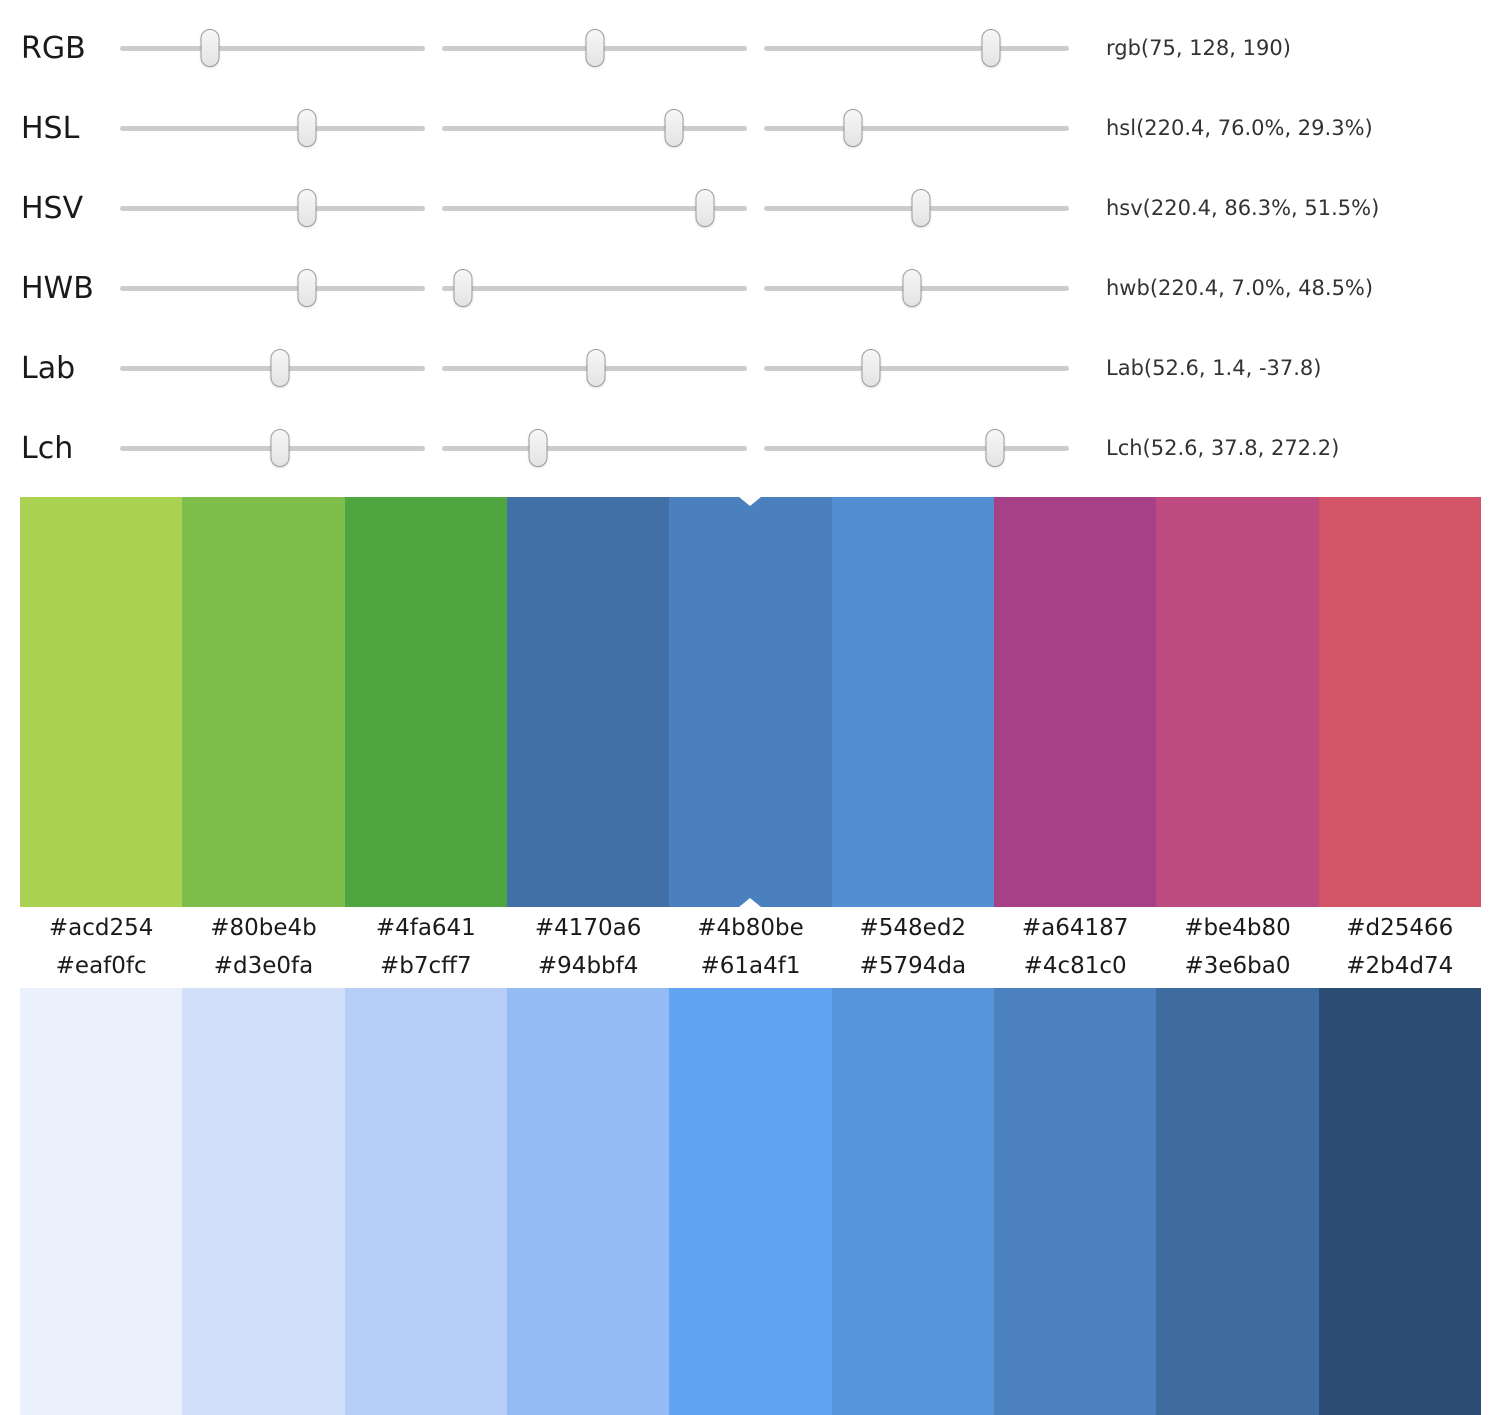  Describe the element at coordinates (594, 208) in the screenshot. I see `hsv-s-slider-track` at that location.